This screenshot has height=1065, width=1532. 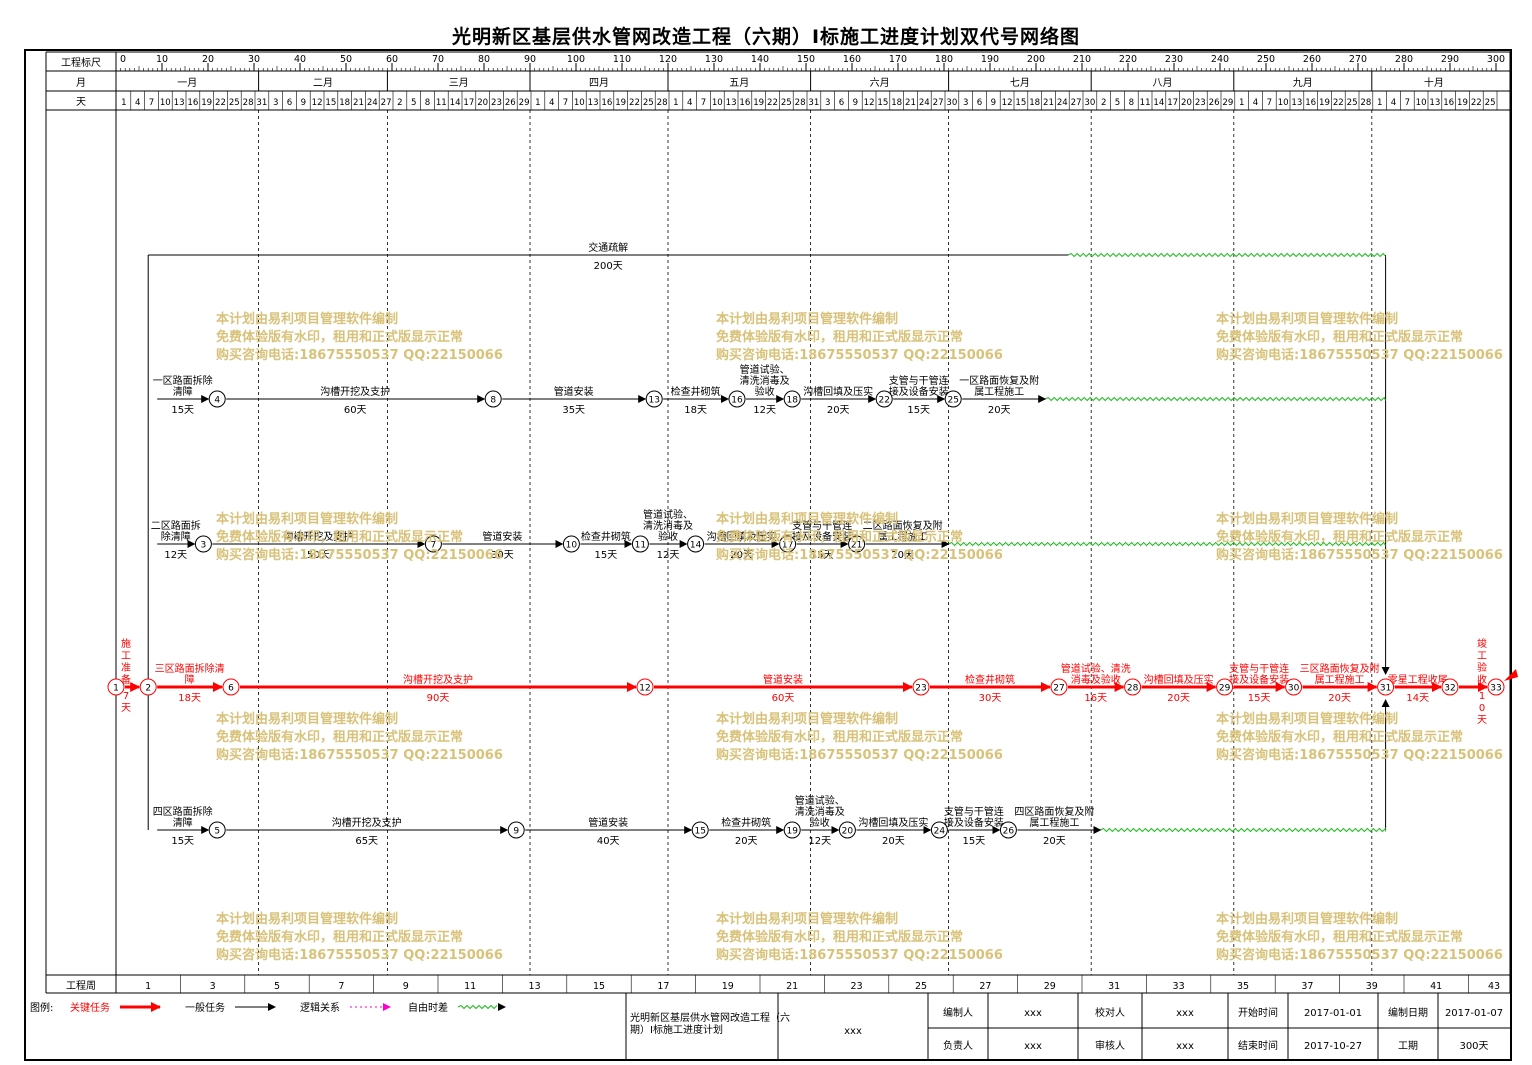 I want to click on task-duration: 12天, so click(x=668, y=555).